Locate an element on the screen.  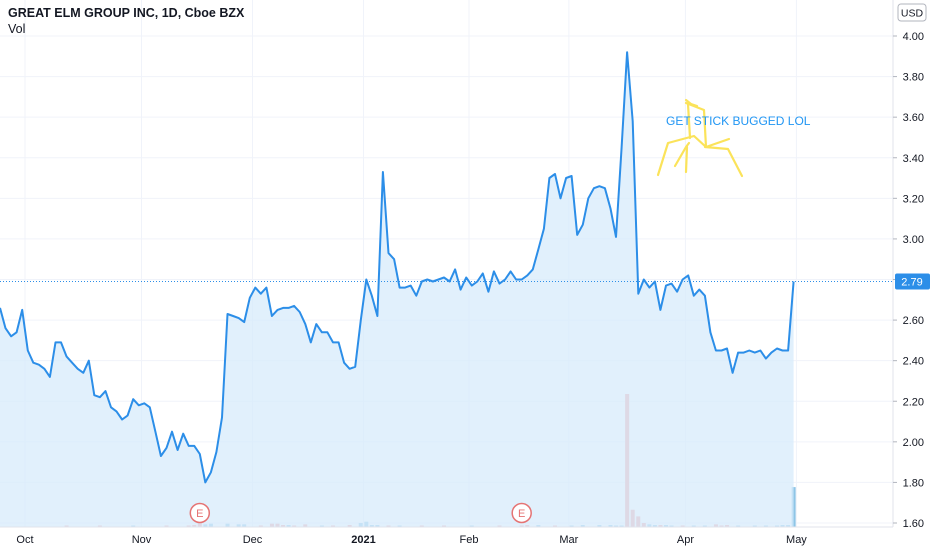
y-tick-label-10: 3.60 is located at coordinates (913, 118).